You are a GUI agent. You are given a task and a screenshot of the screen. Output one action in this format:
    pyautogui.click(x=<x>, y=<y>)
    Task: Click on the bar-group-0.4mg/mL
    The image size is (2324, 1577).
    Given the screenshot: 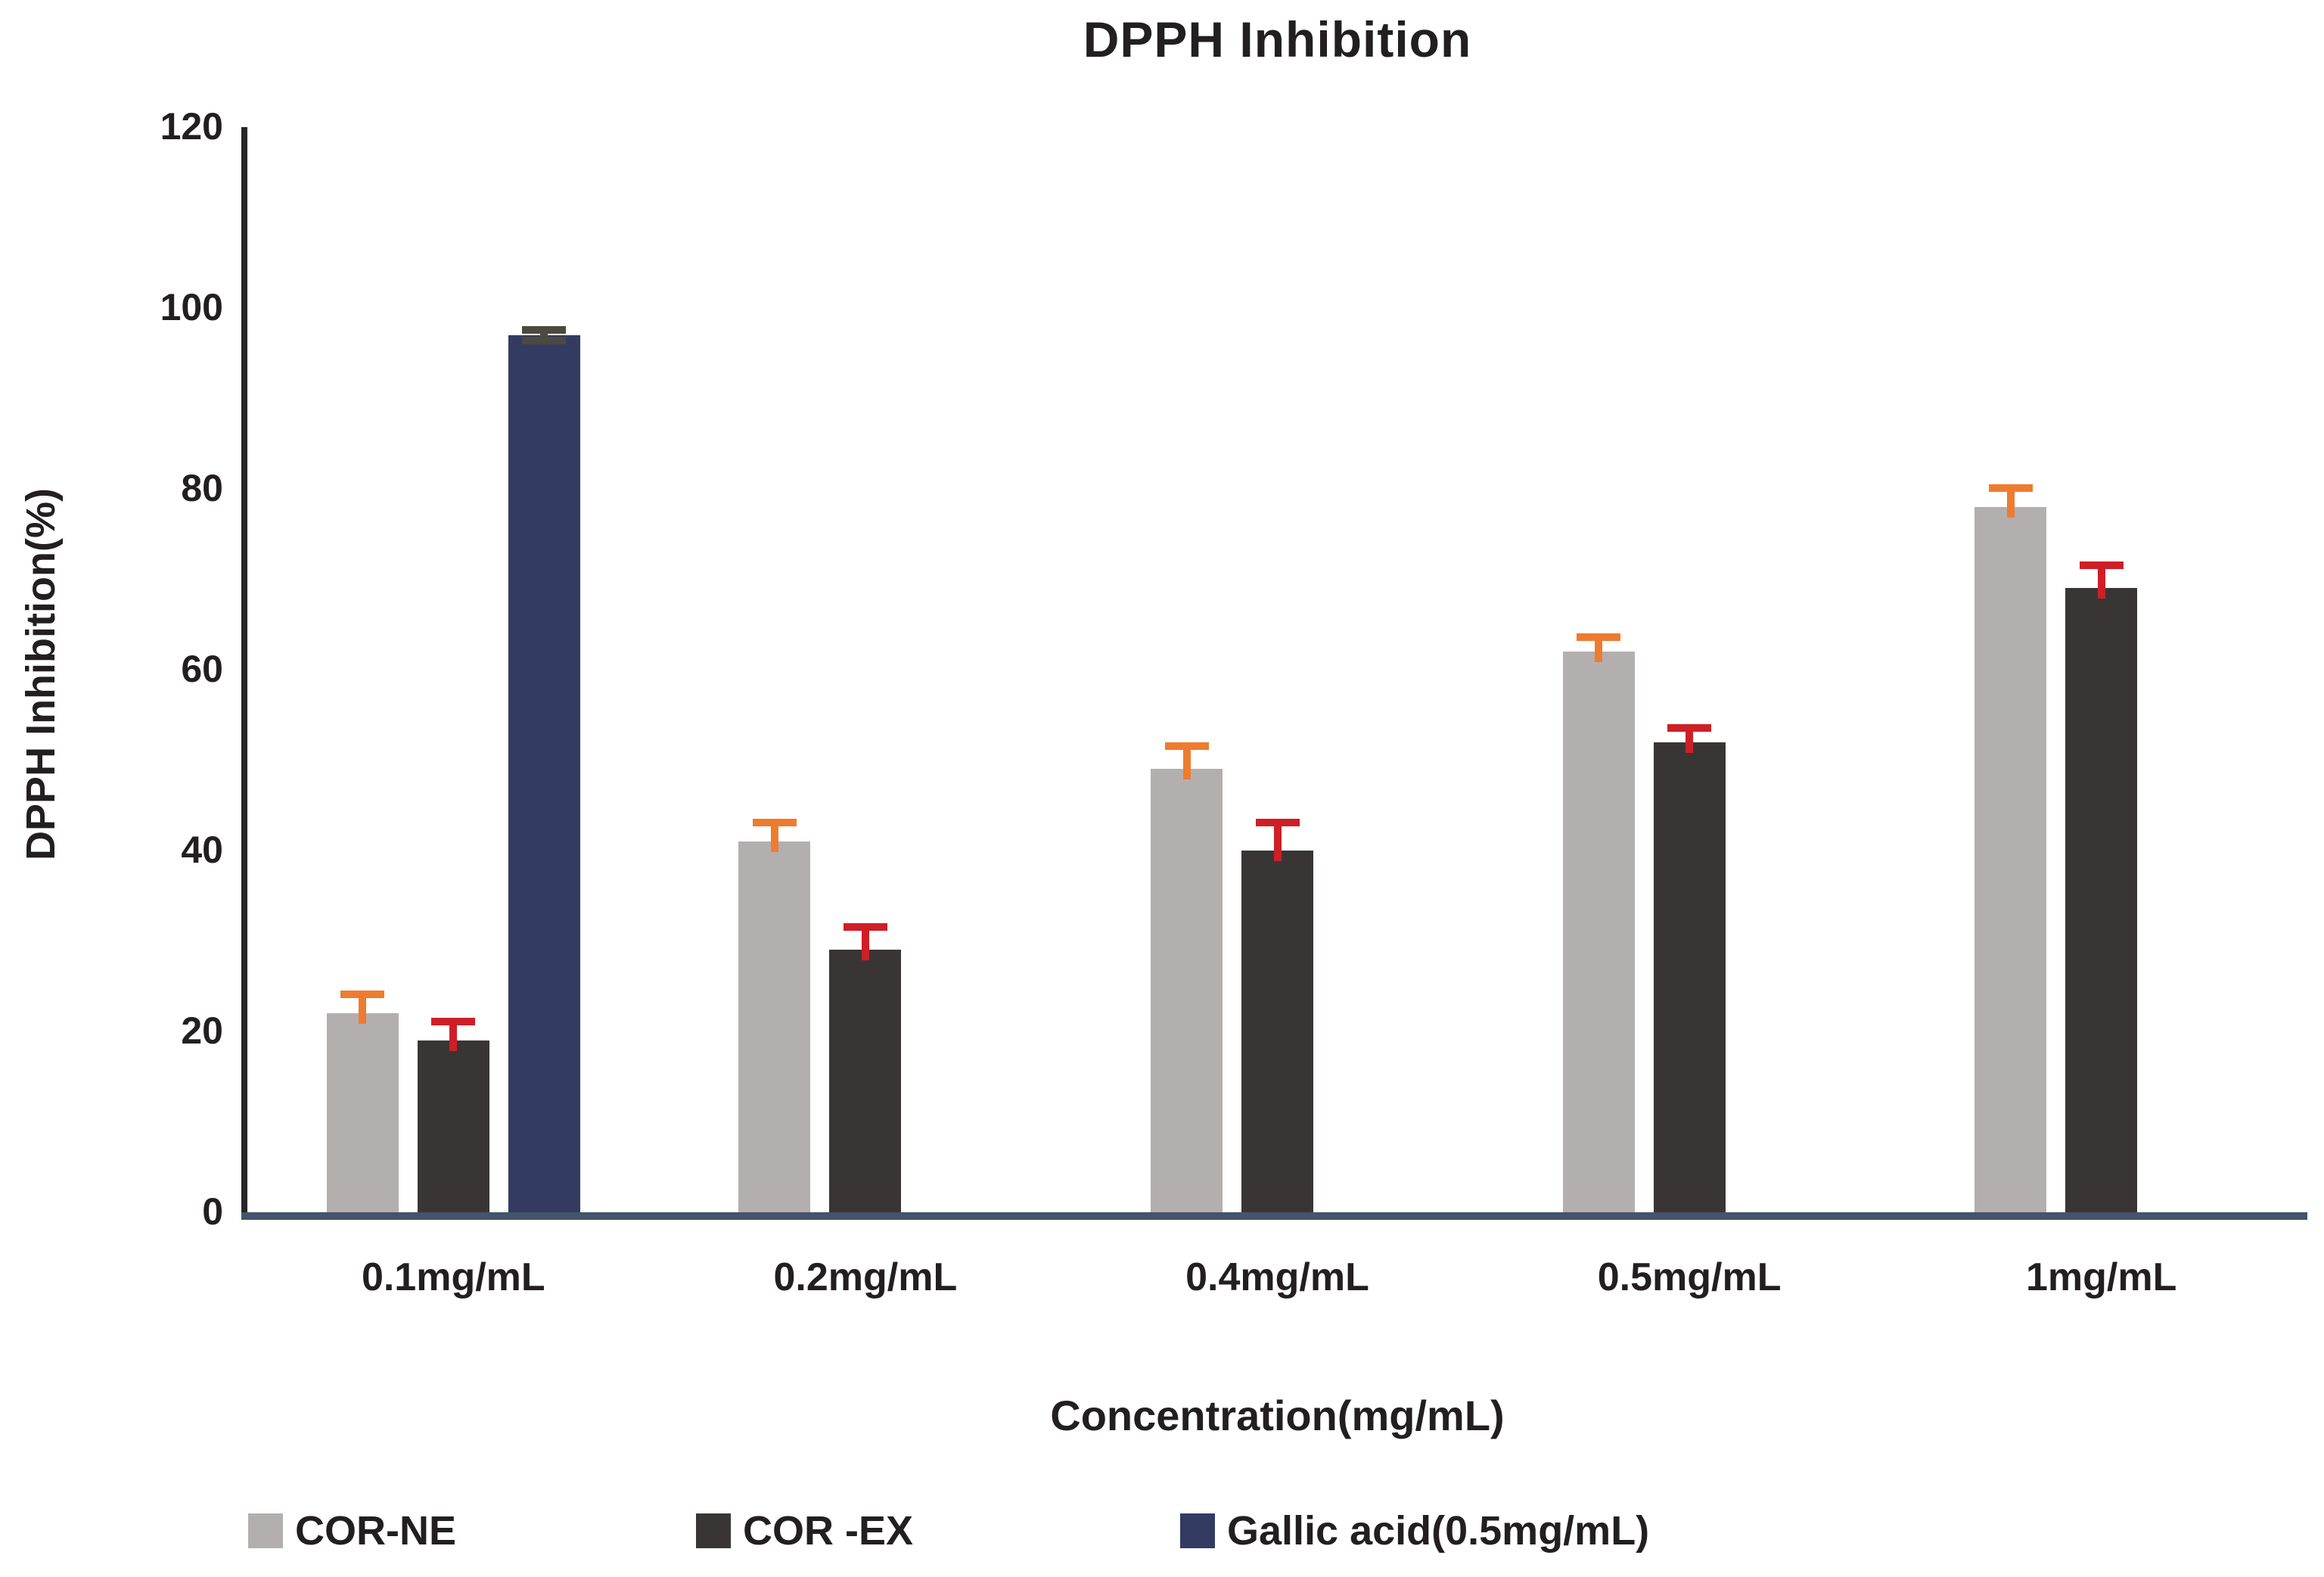 What is the action you would take?
    pyautogui.click(x=1277, y=669)
    